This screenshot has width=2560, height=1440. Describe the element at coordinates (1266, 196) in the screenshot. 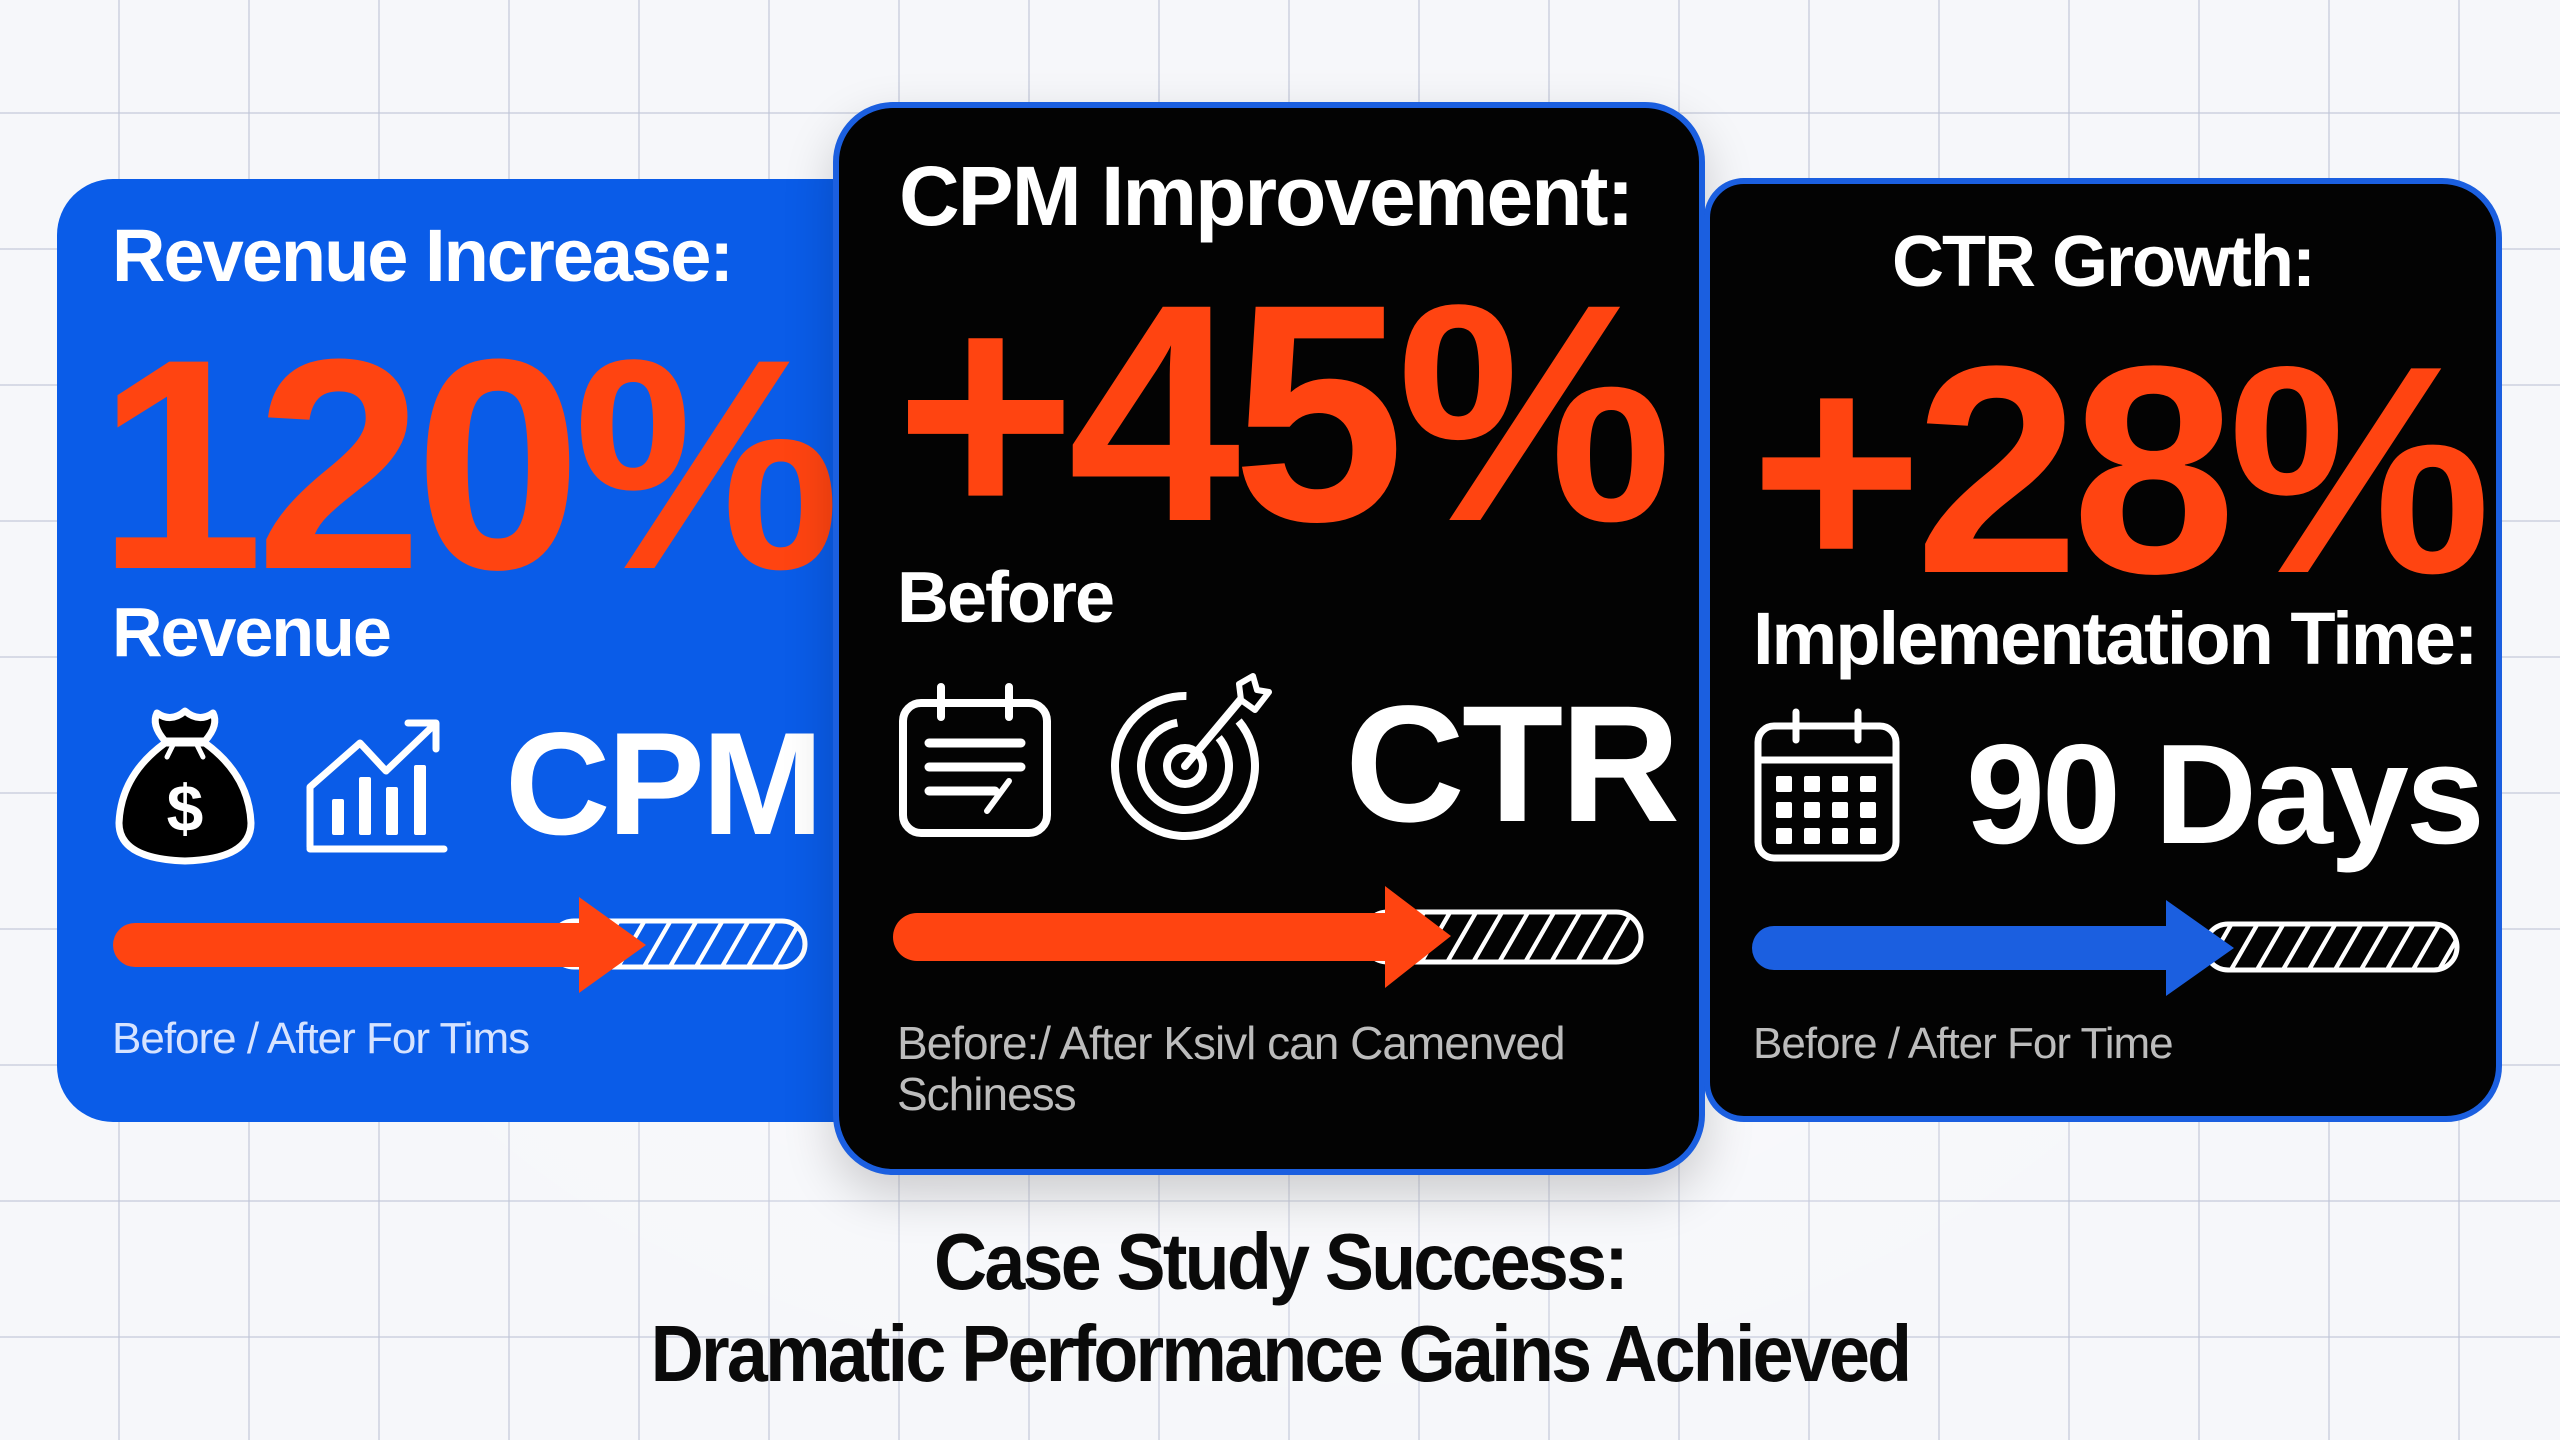

I see `card-title: CPM Improvement:` at that location.